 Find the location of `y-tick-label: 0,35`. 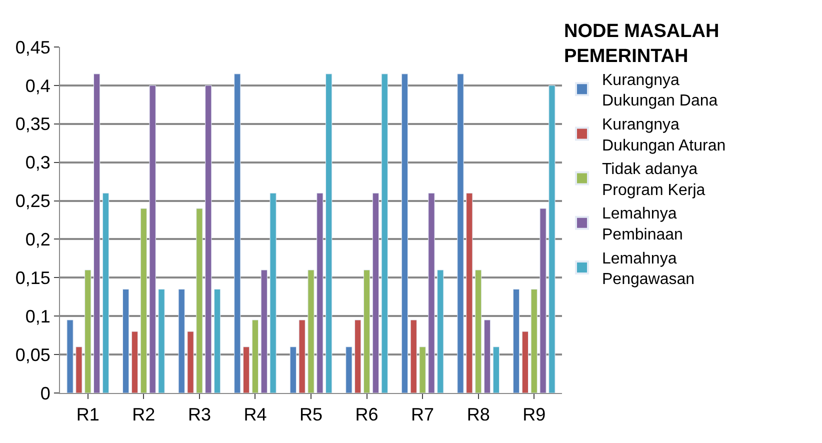

y-tick-label: 0,35 is located at coordinates (32, 124).